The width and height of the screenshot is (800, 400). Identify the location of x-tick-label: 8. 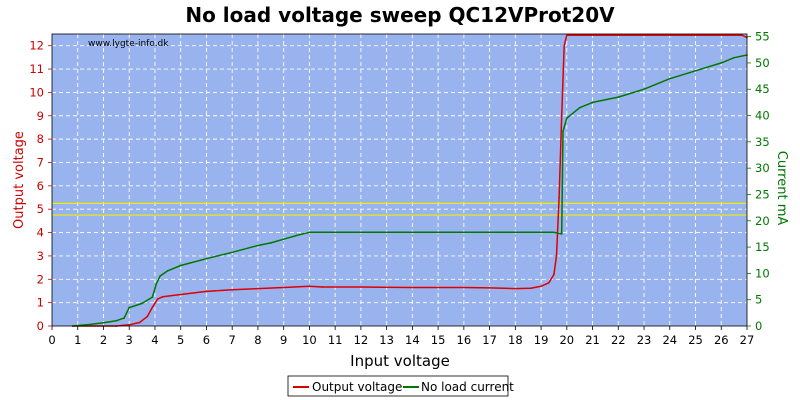
(257, 340).